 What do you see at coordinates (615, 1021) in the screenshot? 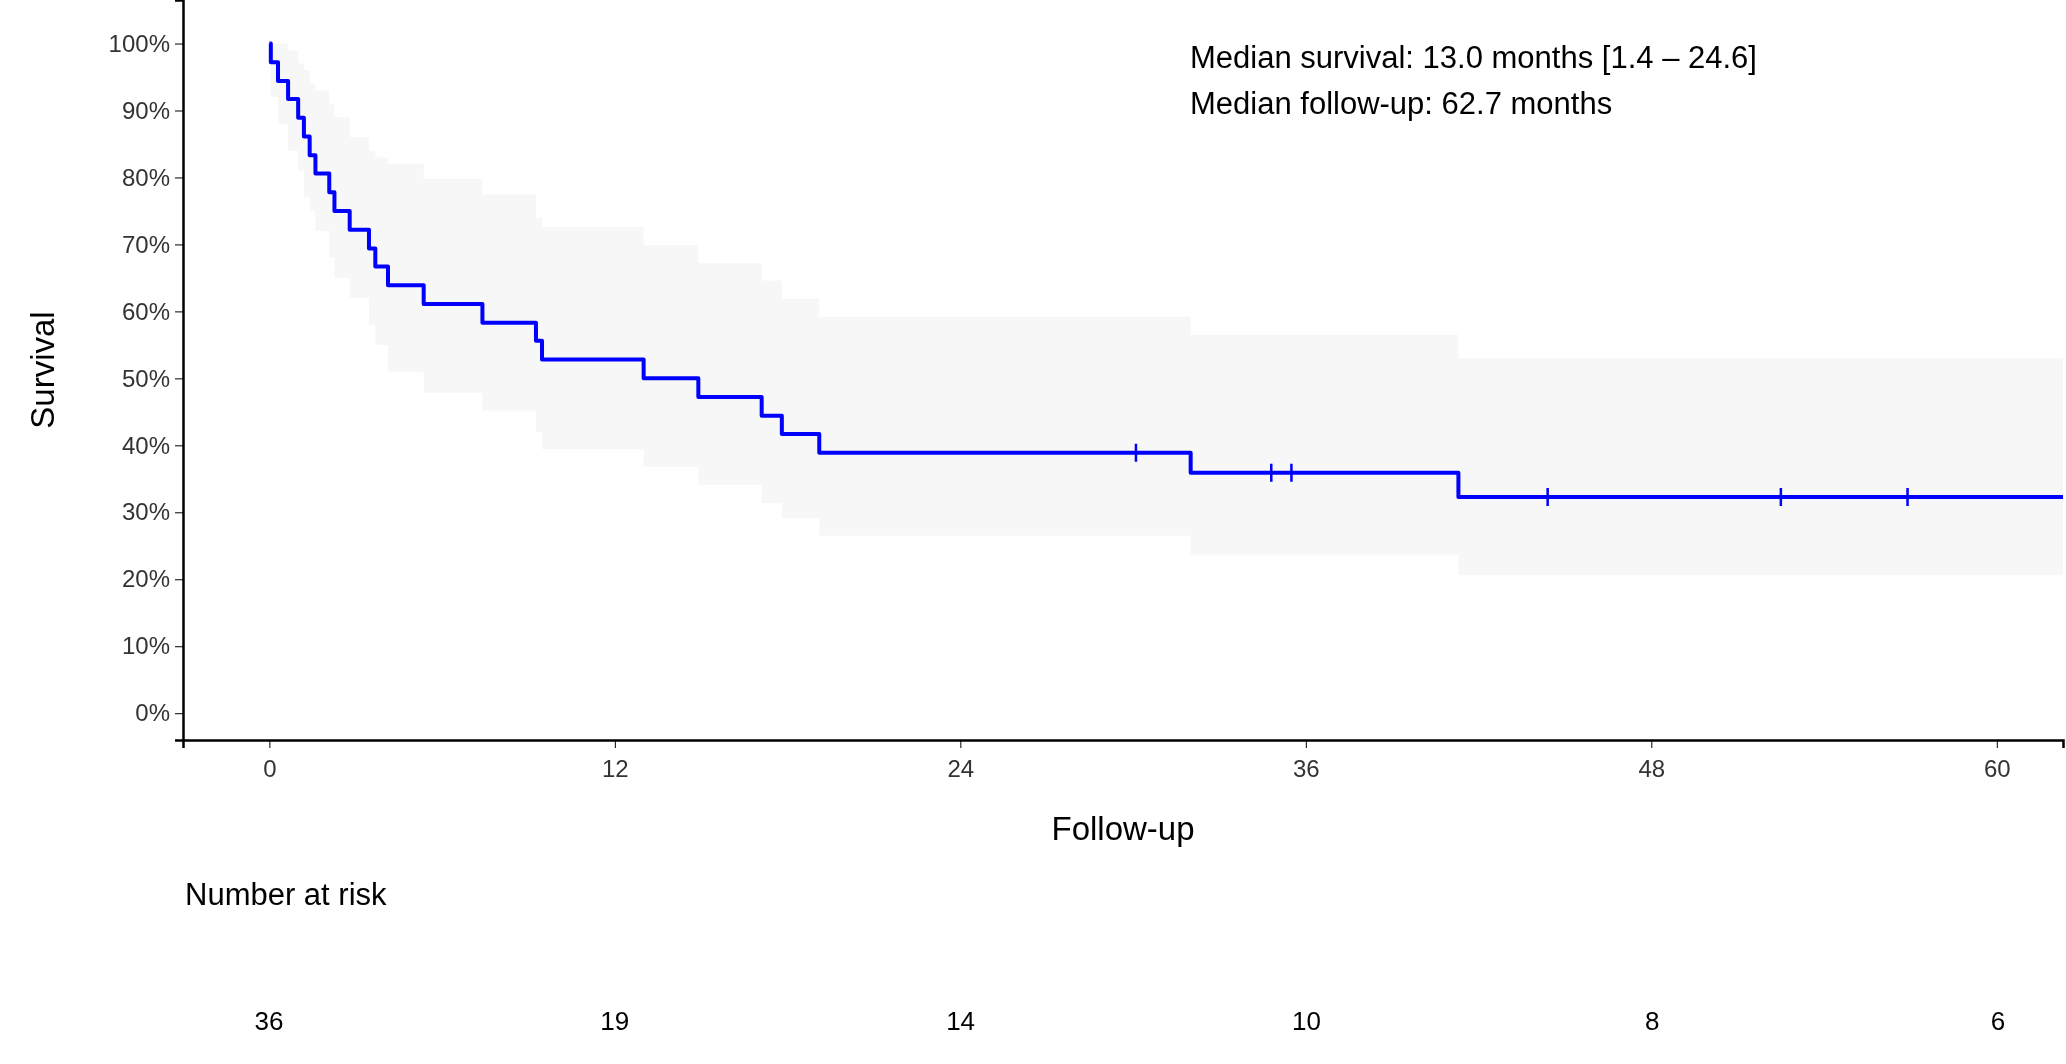
I see `data-label: 19` at bounding box center [615, 1021].